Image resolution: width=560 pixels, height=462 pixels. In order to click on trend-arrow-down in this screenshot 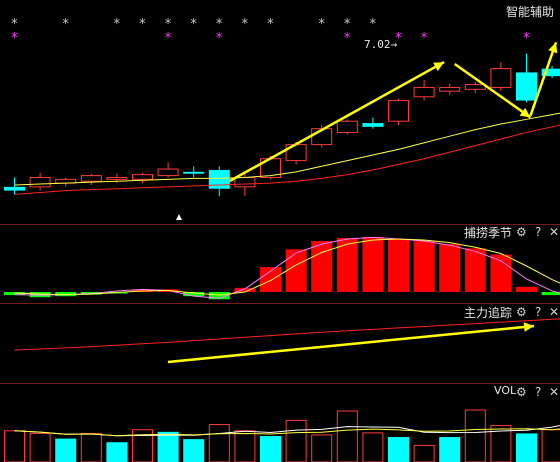, I will do `click(492, 90)`.